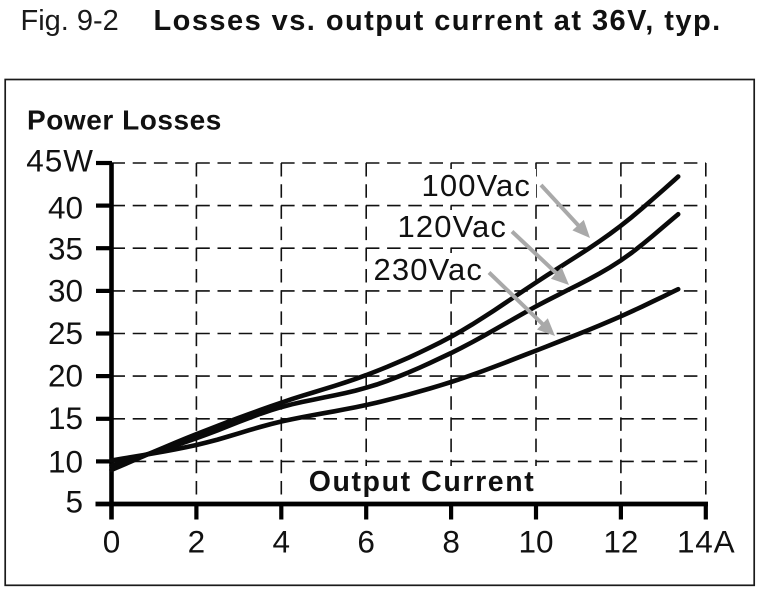  What do you see at coordinates (65, 207) in the screenshot?
I see `svg-text: 40` at bounding box center [65, 207].